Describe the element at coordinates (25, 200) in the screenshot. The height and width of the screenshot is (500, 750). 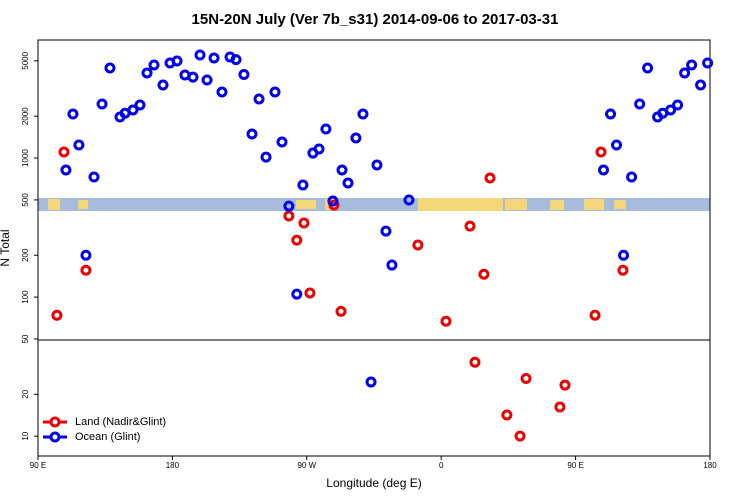
I see `y-tick-label: 500` at that location.